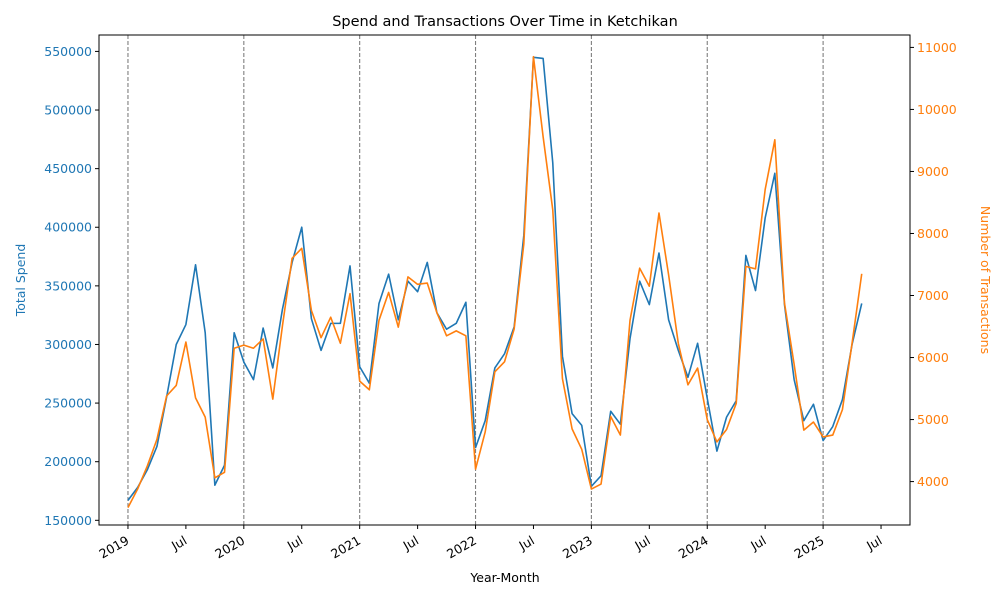  I want to click on x-tick-label: 2019, so click(113, 547).